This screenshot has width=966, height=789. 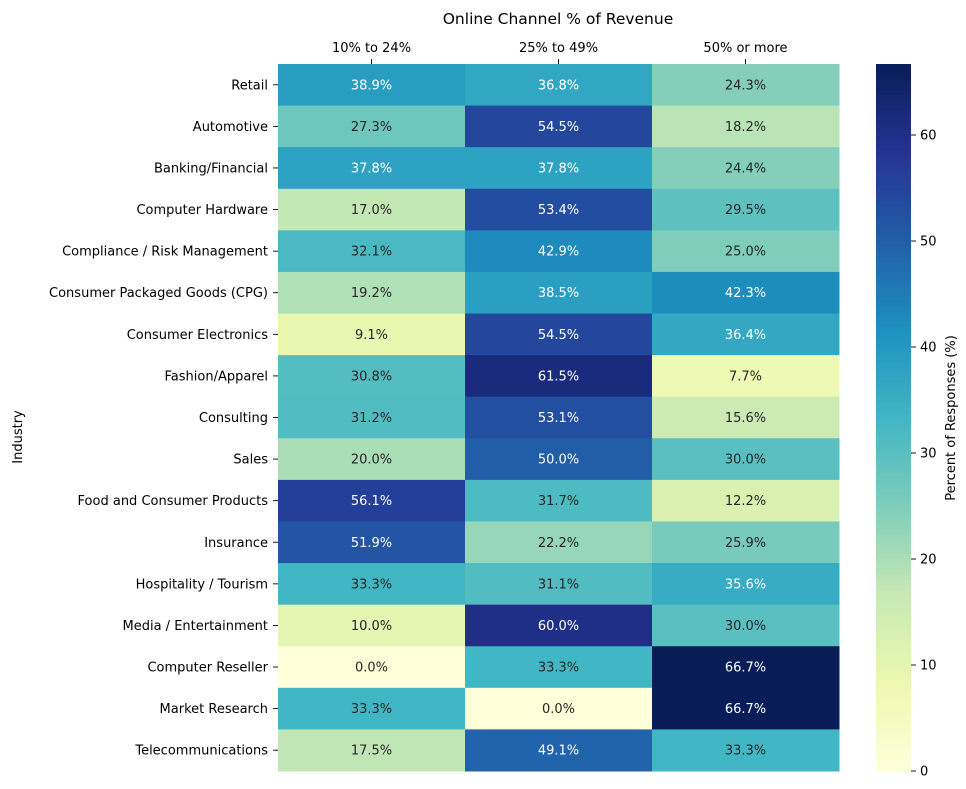 What do you see at coordinates (371, 335) in the screenshot?
I see `cell-value-label: 9.1%` at bounding box center [371, 335].